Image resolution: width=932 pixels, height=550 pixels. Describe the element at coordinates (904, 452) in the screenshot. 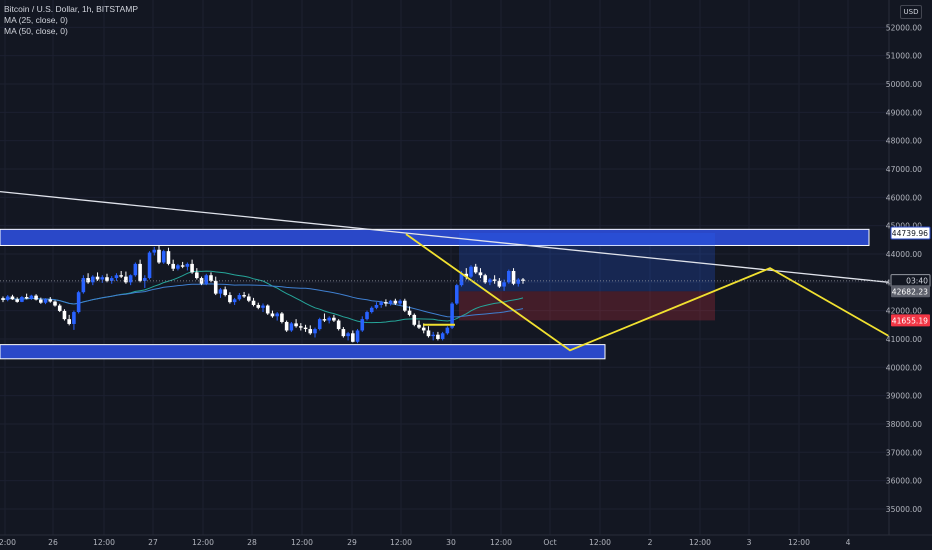

I see `y-tick-label: 37000.00` at that location.